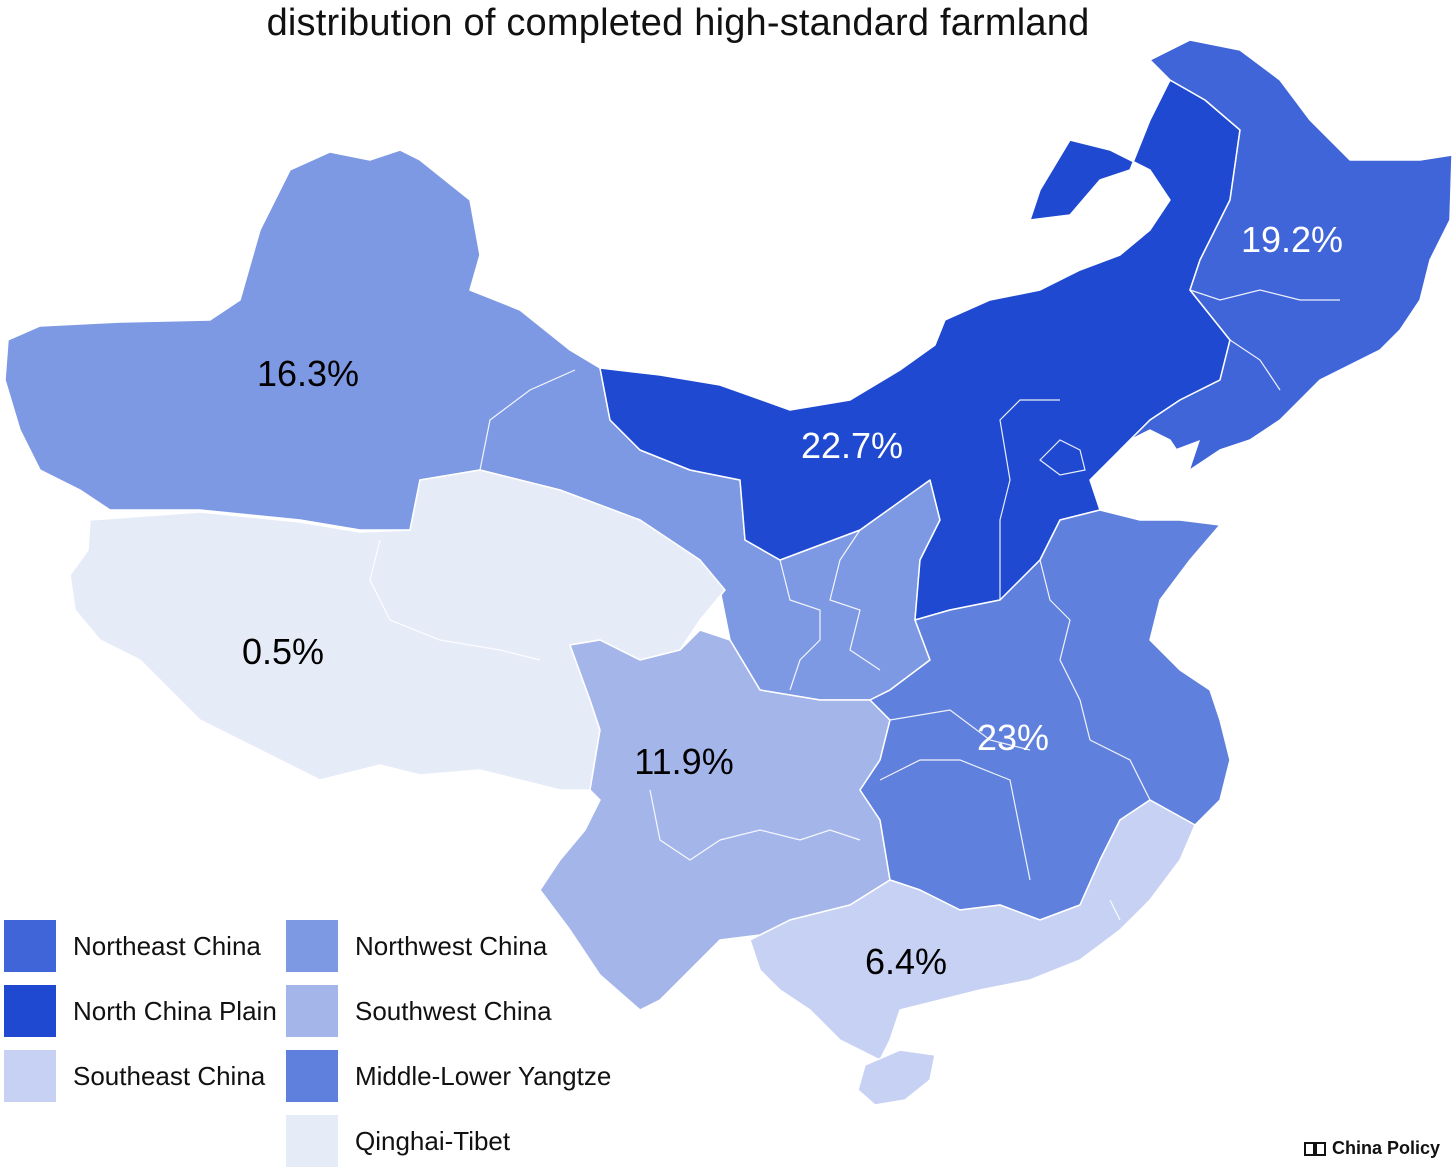  I want to click on brand-logo: China Policy, so click(1371, 1148).